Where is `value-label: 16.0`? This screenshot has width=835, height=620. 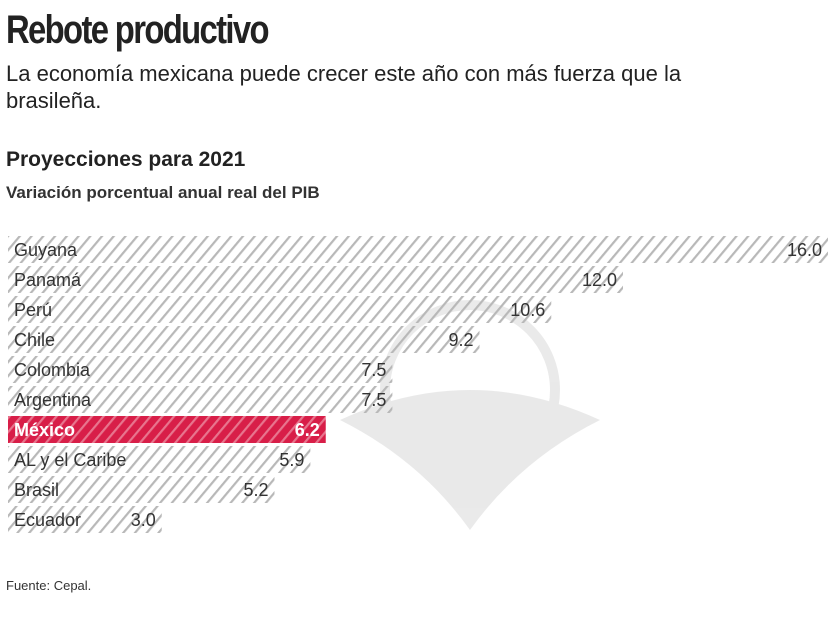 value-label: 16.0 is located at coordinates (804, 250).